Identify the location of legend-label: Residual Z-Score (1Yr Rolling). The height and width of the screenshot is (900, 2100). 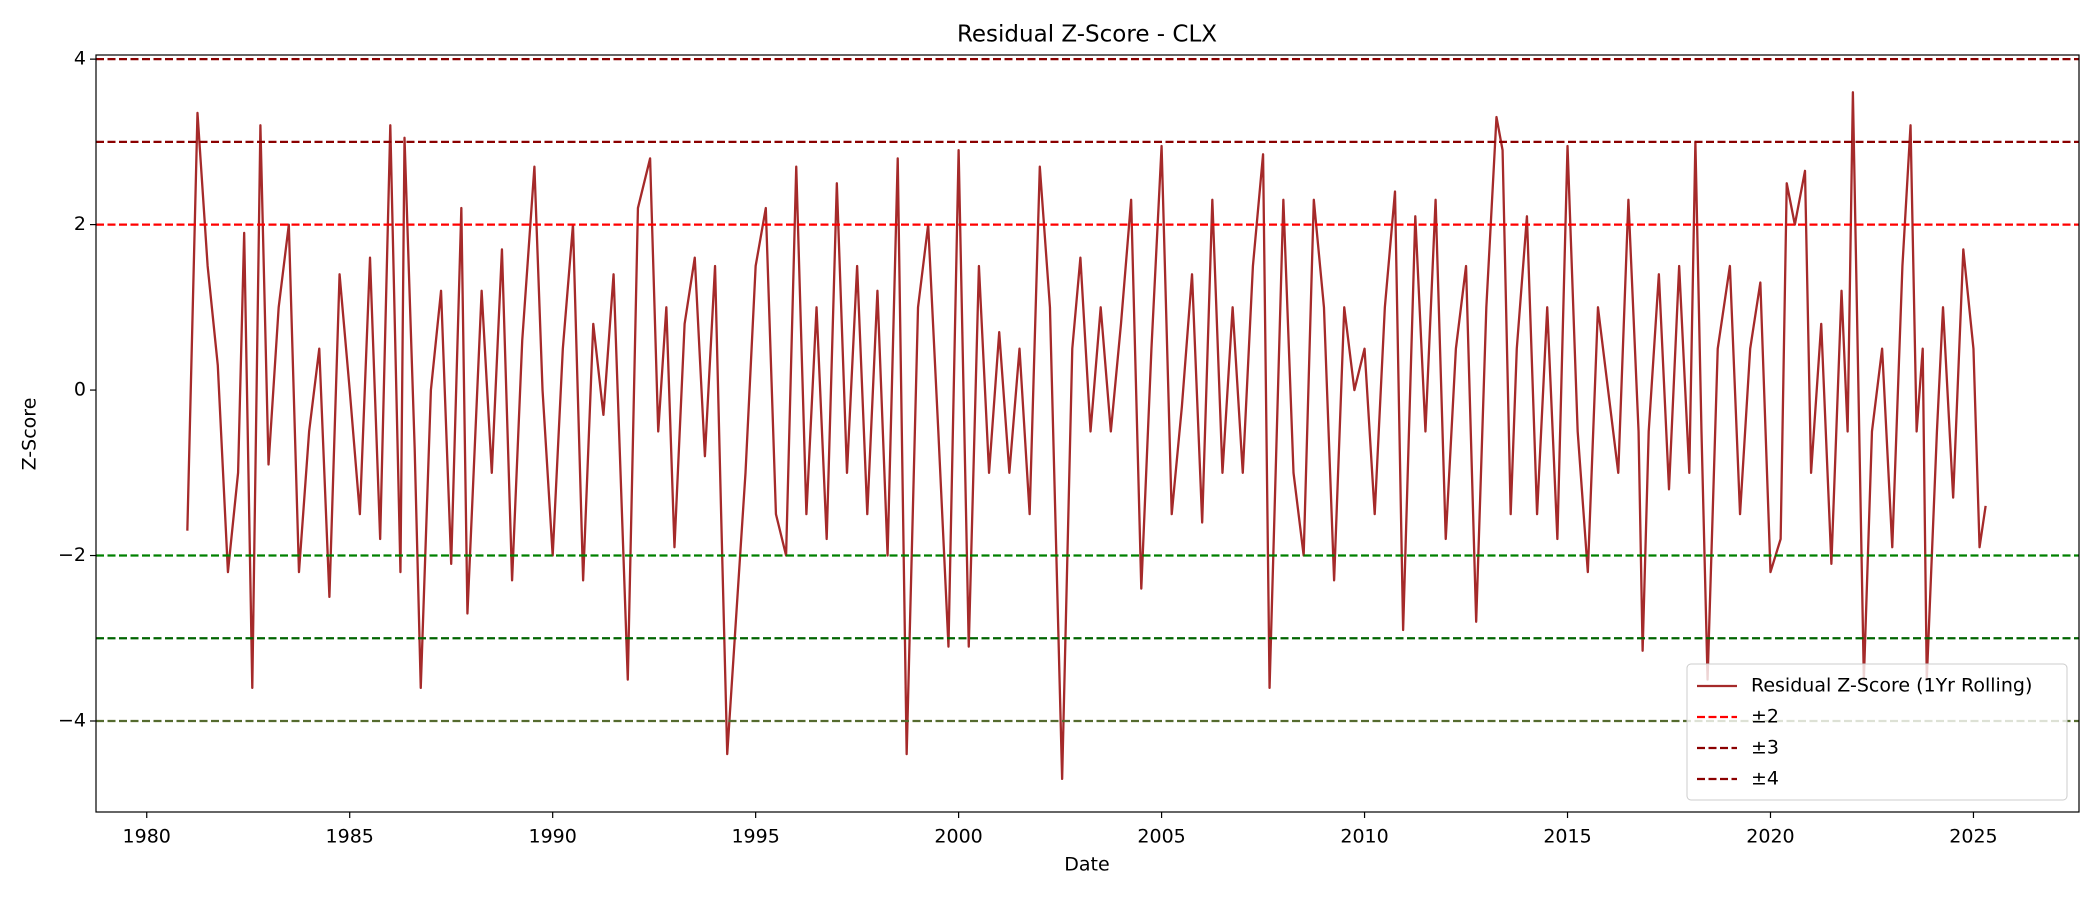
(1891, 686).